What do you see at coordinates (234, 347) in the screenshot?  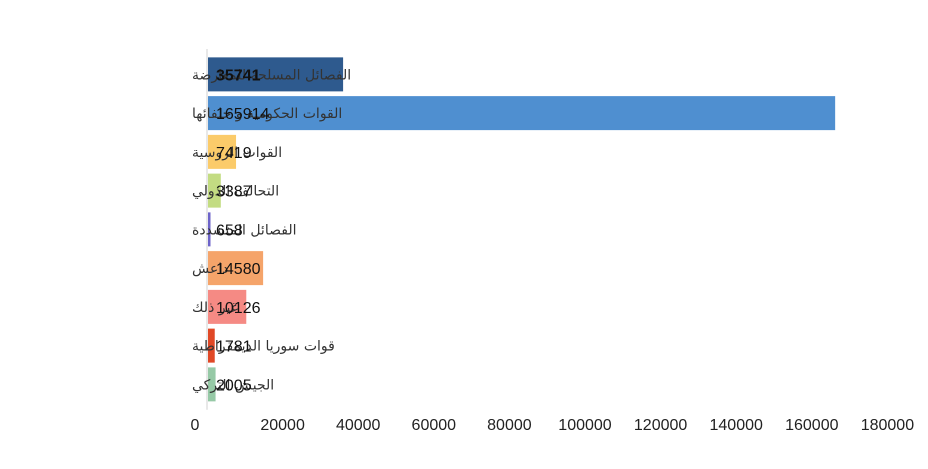 I see `data-label: 1781` at bounding box center [234, 347].